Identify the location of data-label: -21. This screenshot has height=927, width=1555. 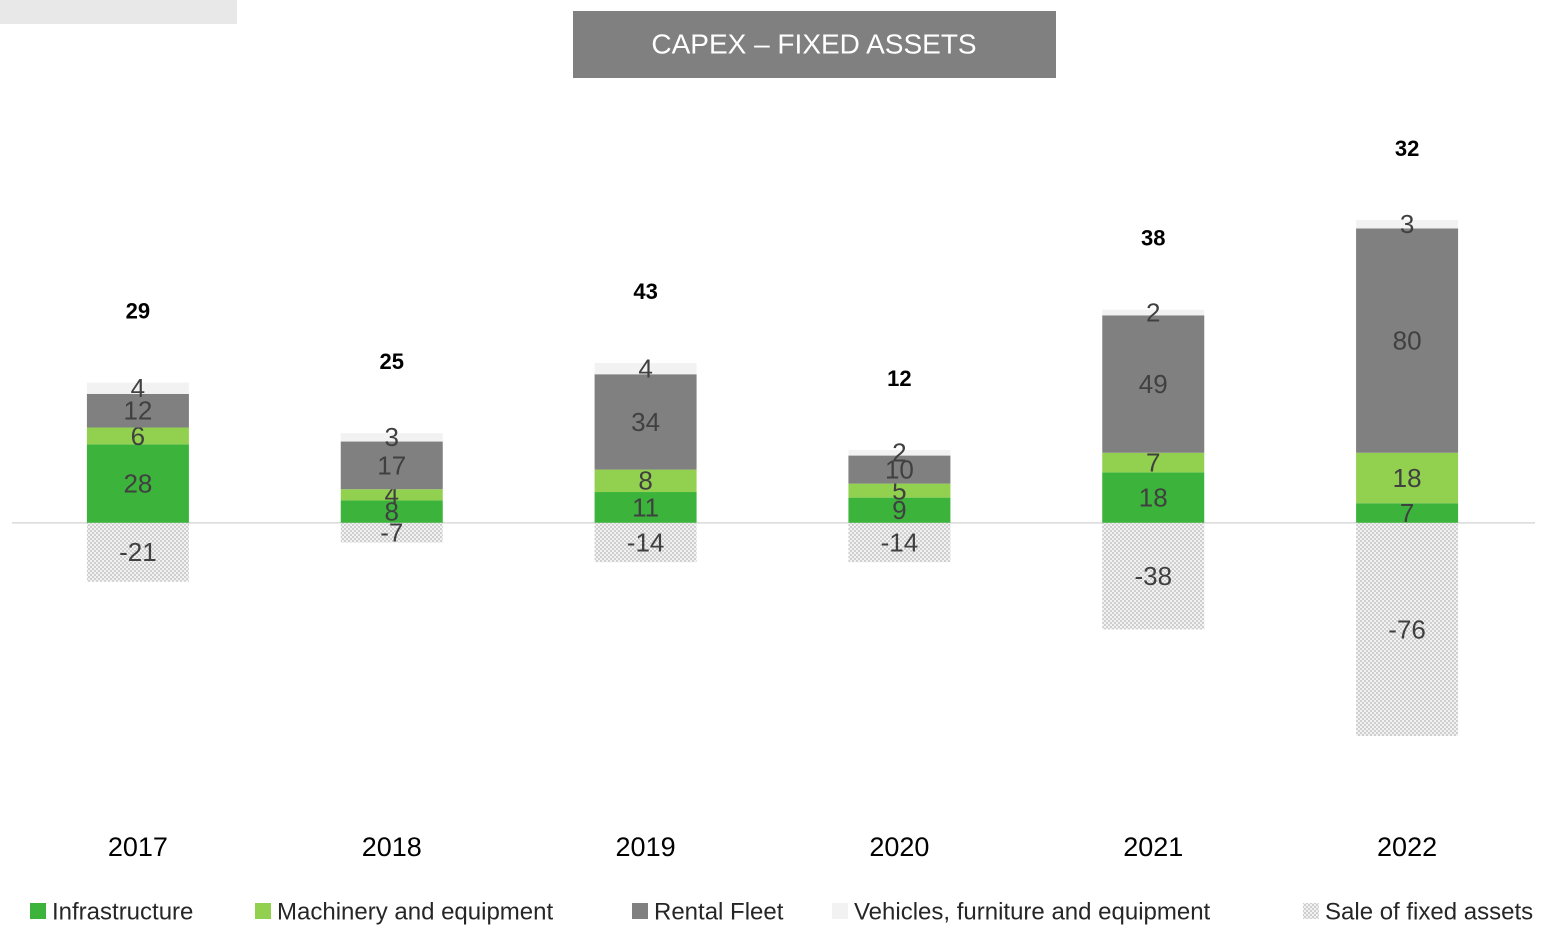
(138, 552).